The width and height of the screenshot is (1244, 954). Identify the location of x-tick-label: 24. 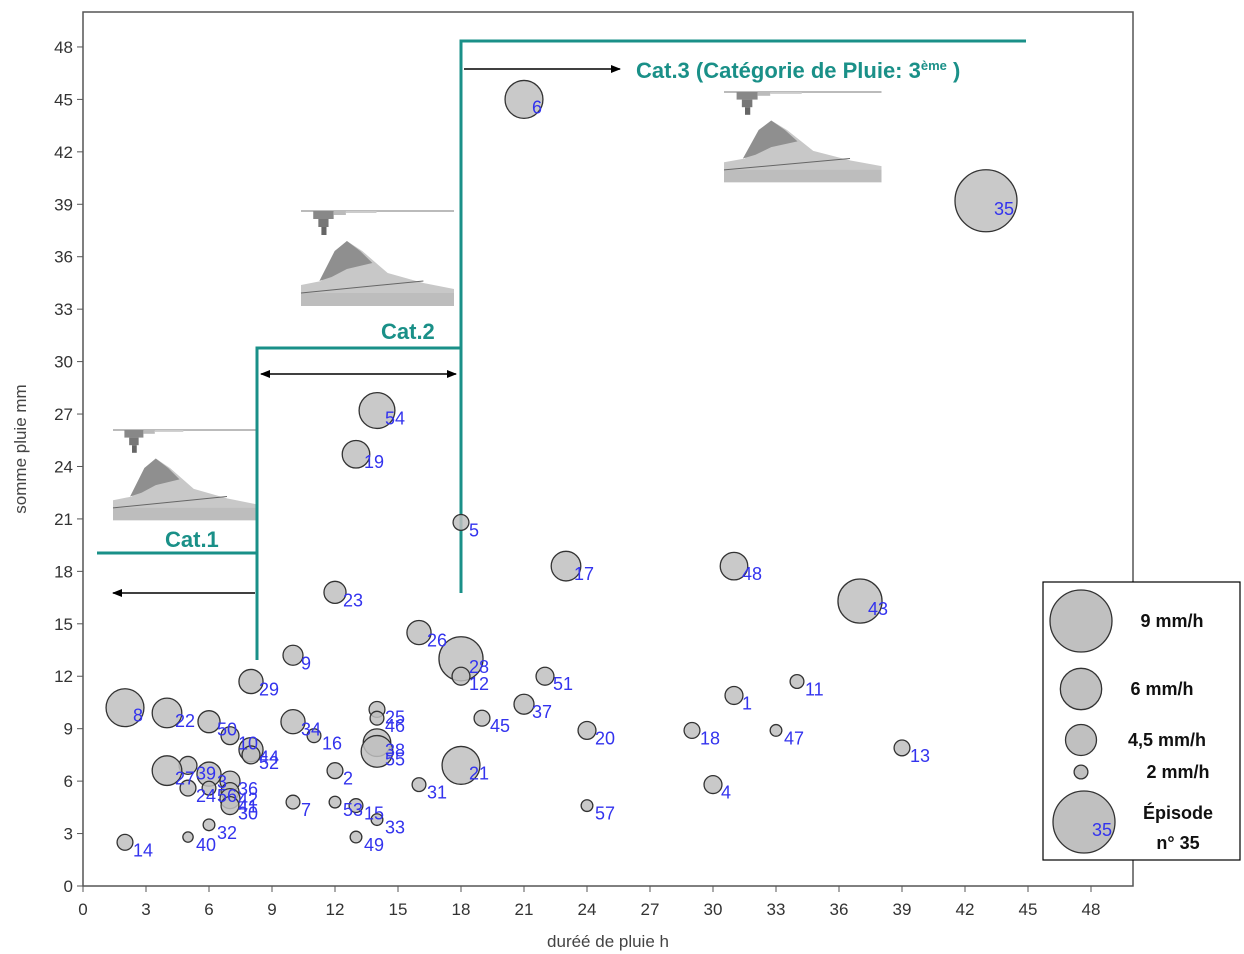
(587, 909).